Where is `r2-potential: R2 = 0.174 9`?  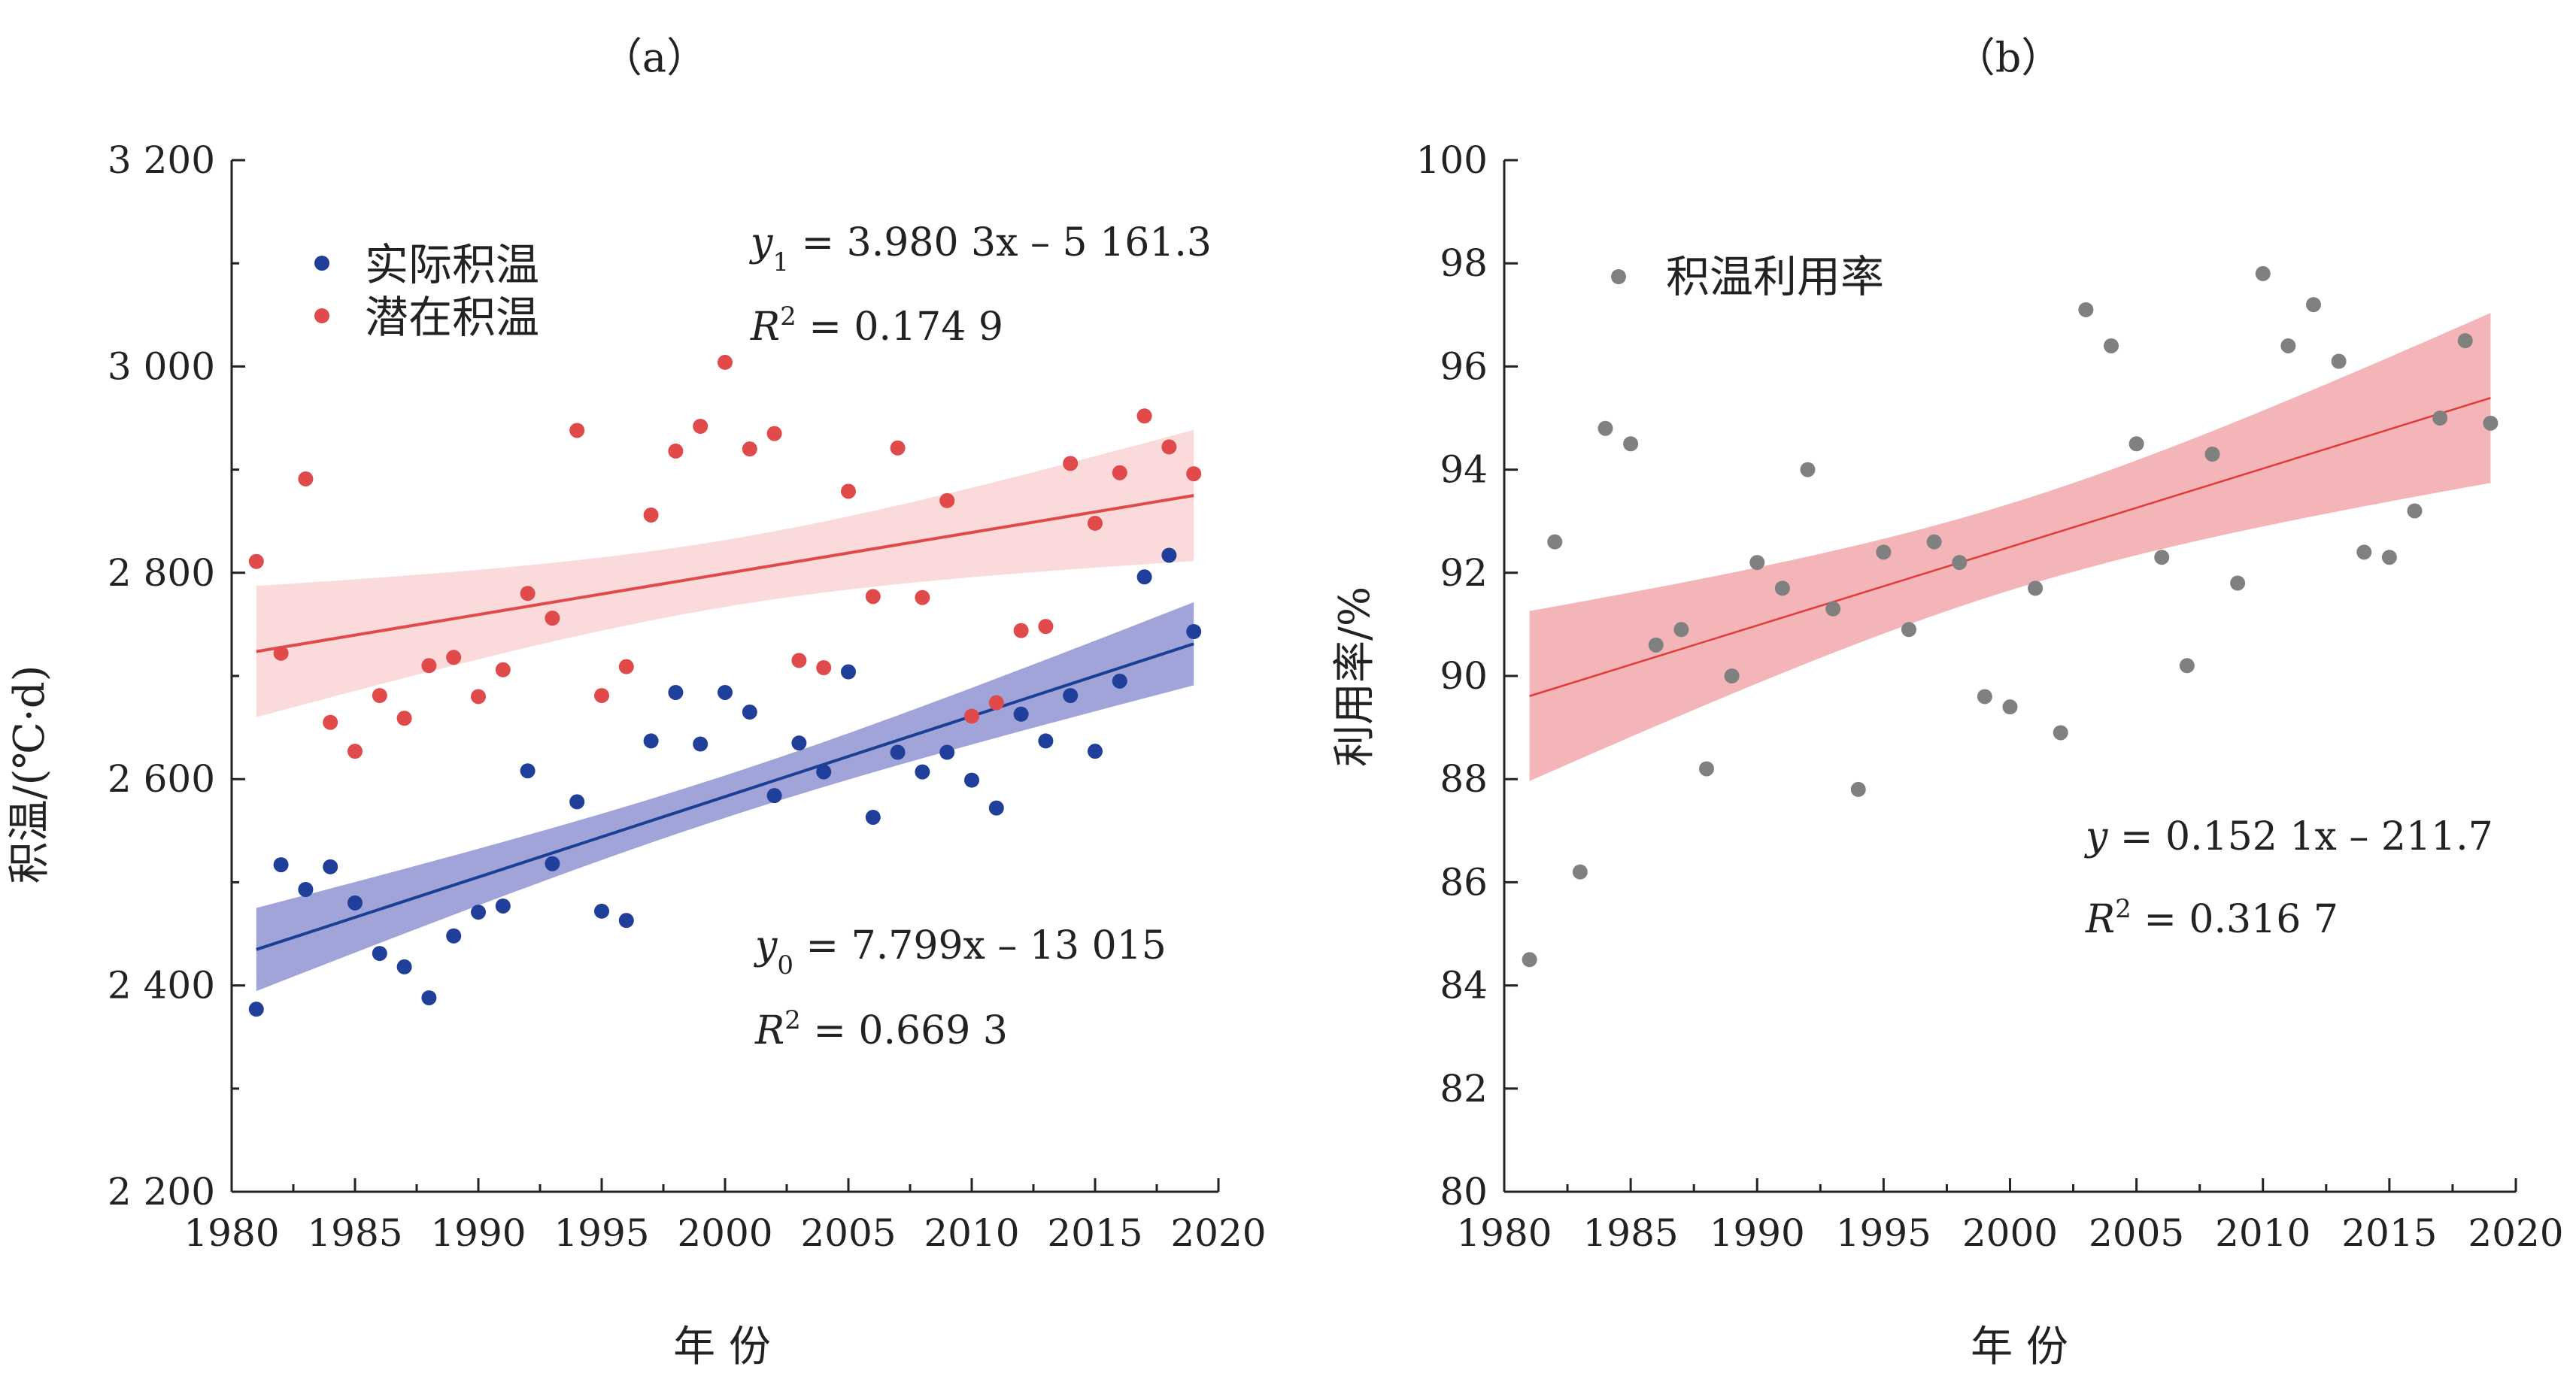 r2-potential: R2 = 0.174 9 is located at coordinates (876, 326).